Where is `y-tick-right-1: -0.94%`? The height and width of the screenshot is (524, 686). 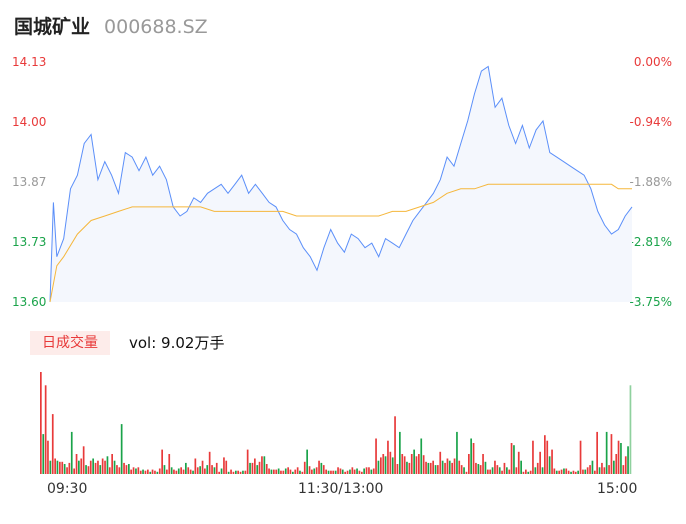 y-tick-right-1: -0.94% is located at coordinates (650, 122).